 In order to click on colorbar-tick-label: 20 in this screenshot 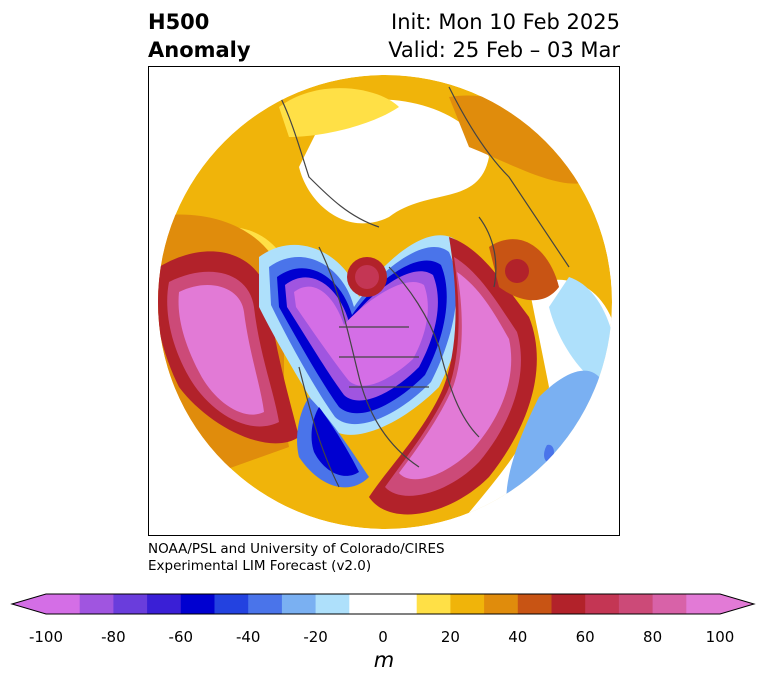, I will do `click(450, 637)`.